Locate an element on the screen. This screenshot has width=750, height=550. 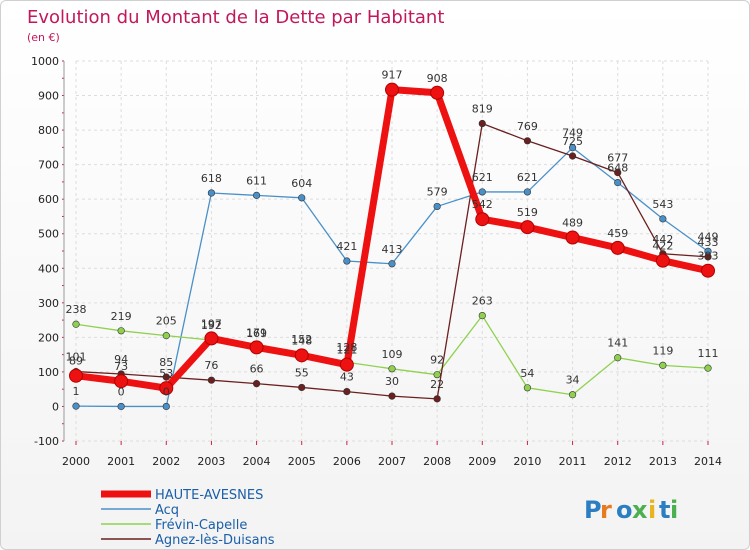
data-label: 725 is located at coordinates (572, 141).